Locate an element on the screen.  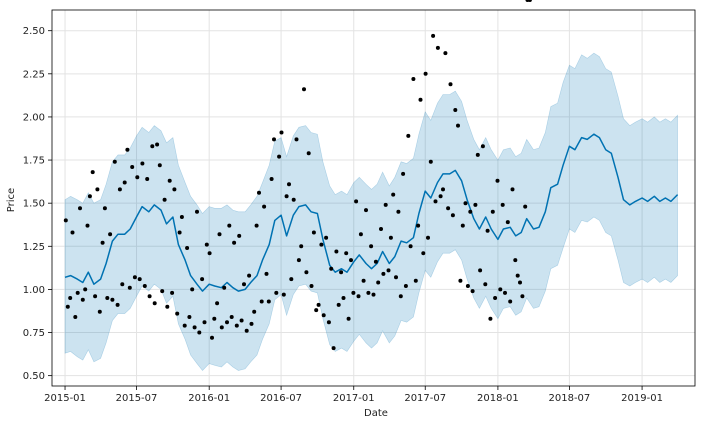
y-axis-ticks: 0.50 0.75 1.00 1.25 1.50 1.75 2.00 2.25 2.50 is located at coordinates (37, 204).